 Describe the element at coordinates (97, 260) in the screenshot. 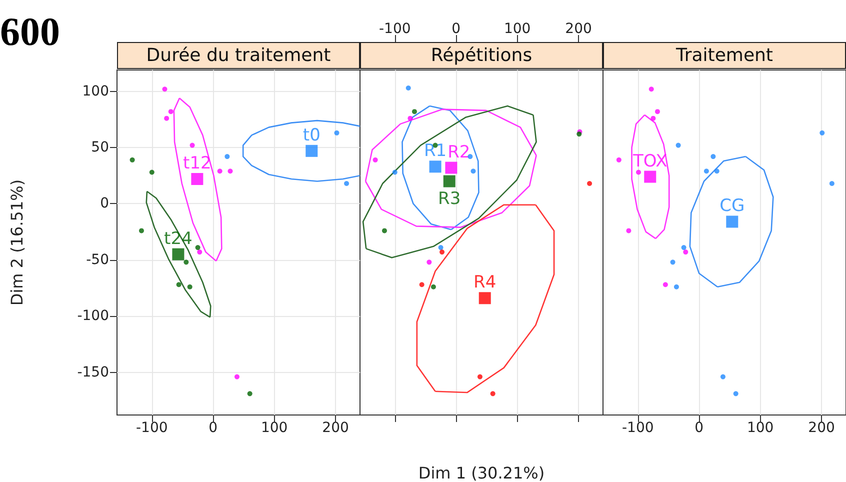

I see `y-tick-label: -50` at that location.